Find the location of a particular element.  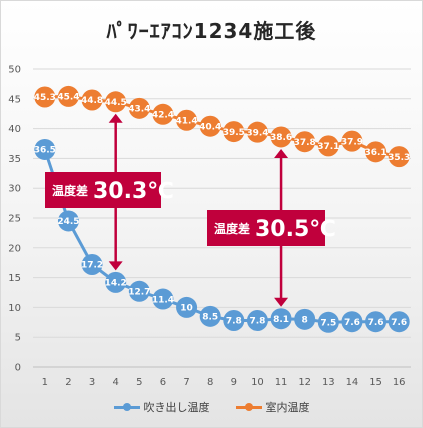

data-label: 14.2 is located at coordinates (116, 284).